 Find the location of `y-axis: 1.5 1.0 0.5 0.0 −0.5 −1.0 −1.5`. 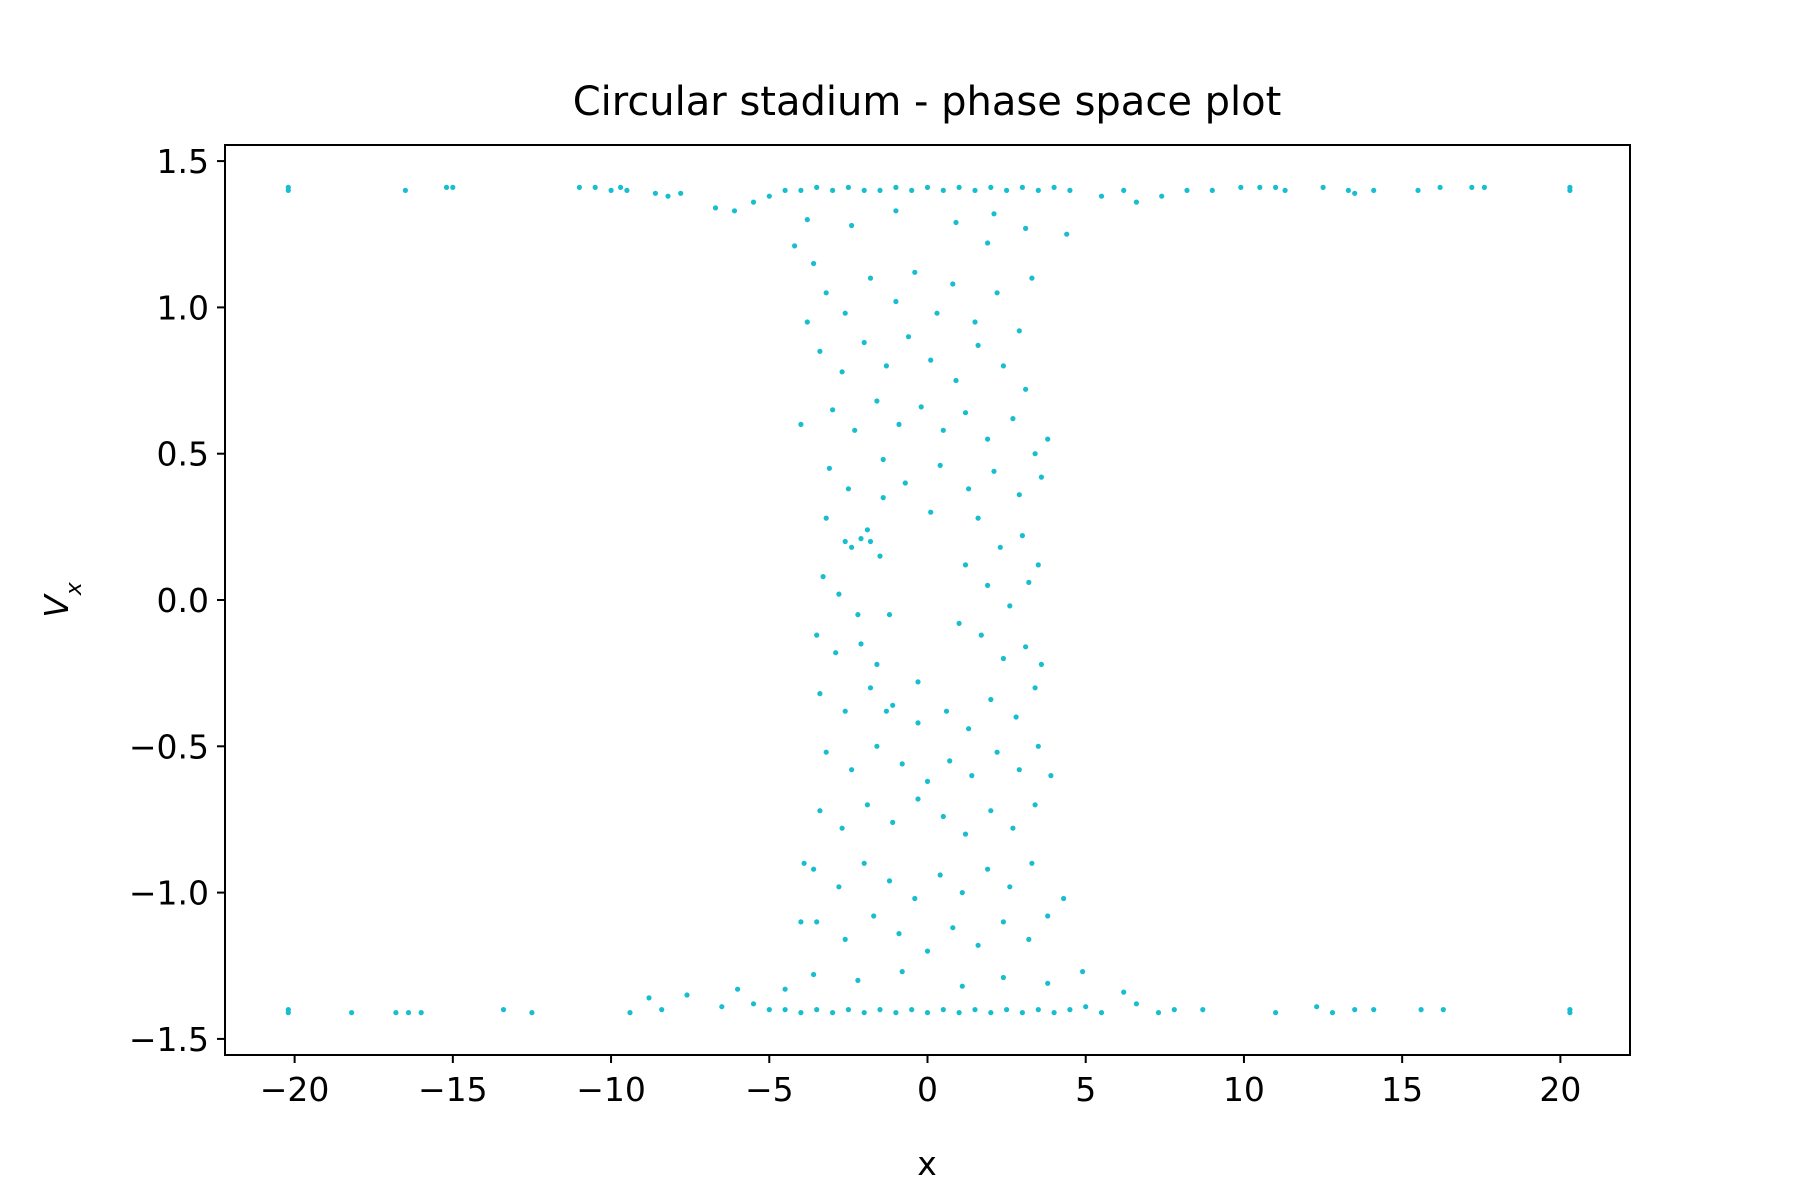

y-axis: 1.5 1.0 0.5 0.0 −0.5 −1.0 −1.5 is located at coordinates (177, 600).